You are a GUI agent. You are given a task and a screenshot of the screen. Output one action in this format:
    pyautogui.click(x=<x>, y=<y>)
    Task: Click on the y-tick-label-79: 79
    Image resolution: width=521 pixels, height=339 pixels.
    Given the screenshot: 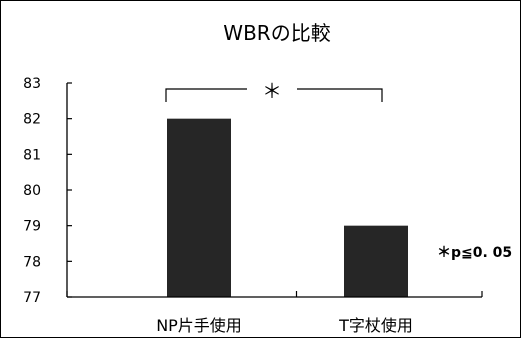 What is the action you would take?
    pyautogui.click(x=32, y=227)
    